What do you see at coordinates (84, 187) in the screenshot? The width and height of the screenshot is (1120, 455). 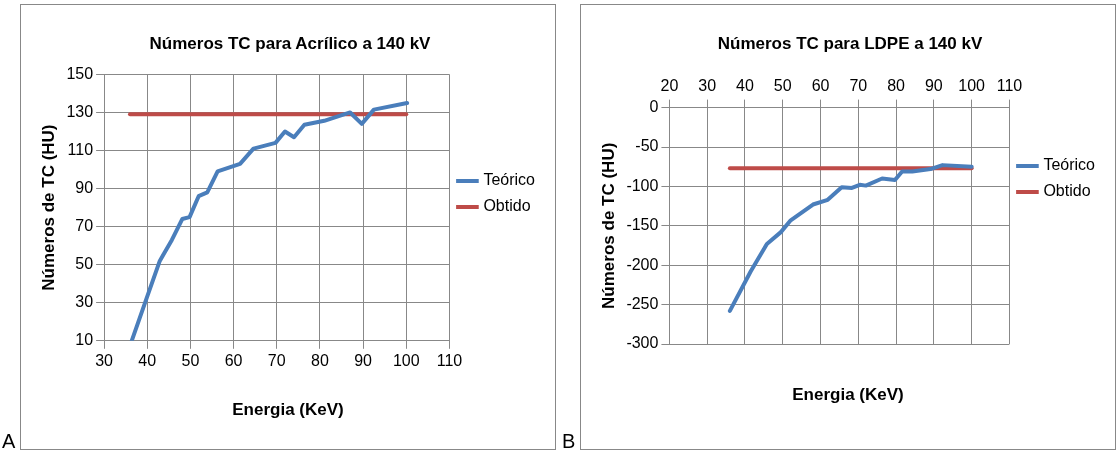 I see `y-tick-label: 90` at bounding box center [84, 187].